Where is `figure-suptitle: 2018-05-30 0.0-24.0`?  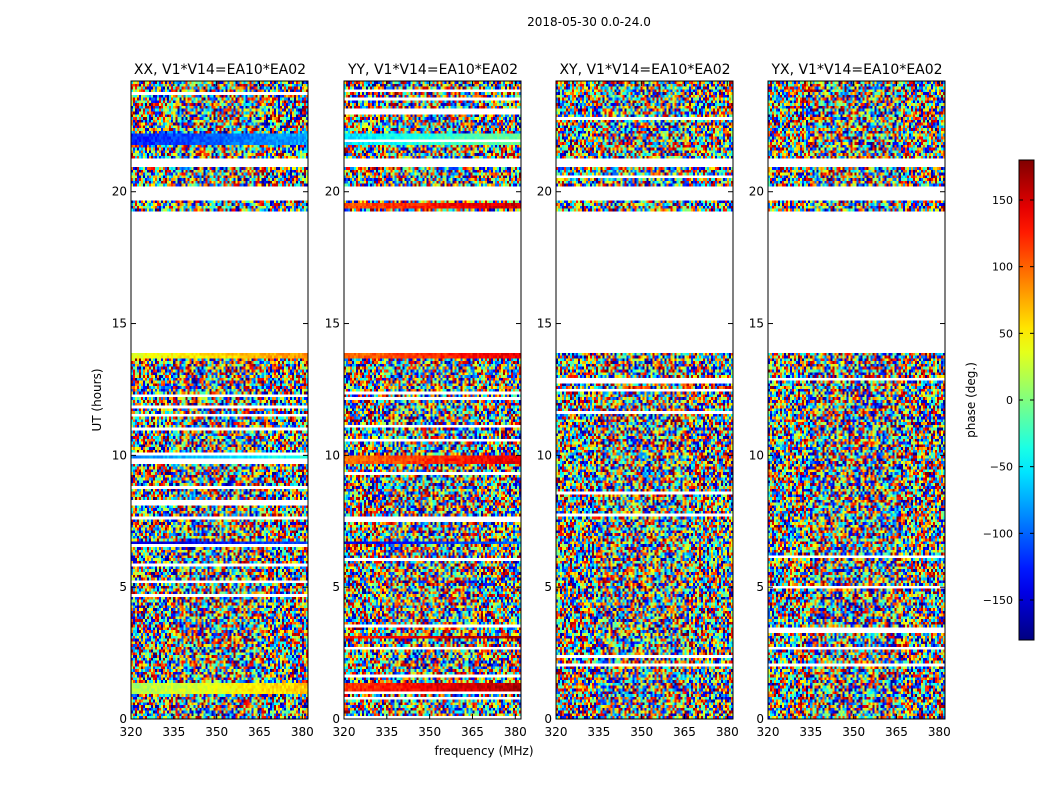 figure-suptitle: 2018-05-30 0.0-24.0 is located at coordinates (589, 22).